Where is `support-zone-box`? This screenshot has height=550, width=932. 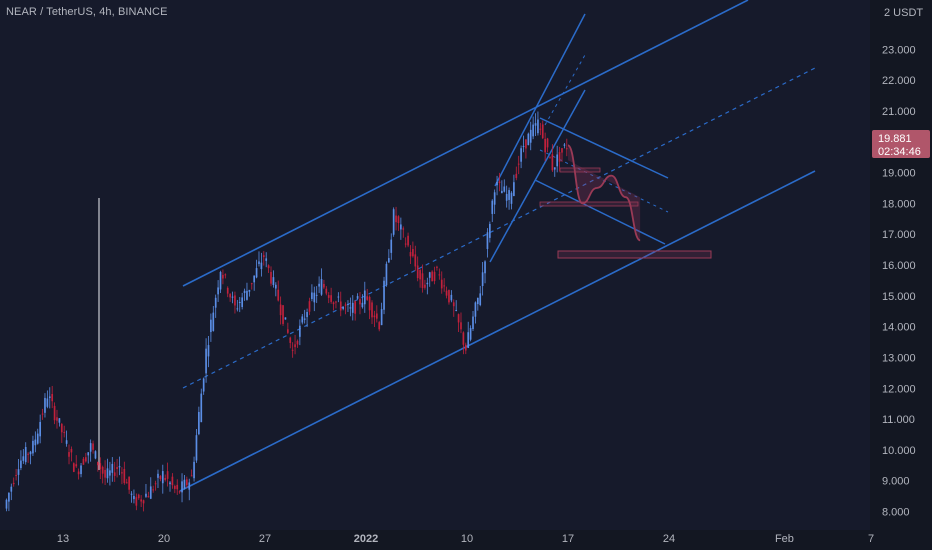
support-zone-box is located at coordinates (580, 170).